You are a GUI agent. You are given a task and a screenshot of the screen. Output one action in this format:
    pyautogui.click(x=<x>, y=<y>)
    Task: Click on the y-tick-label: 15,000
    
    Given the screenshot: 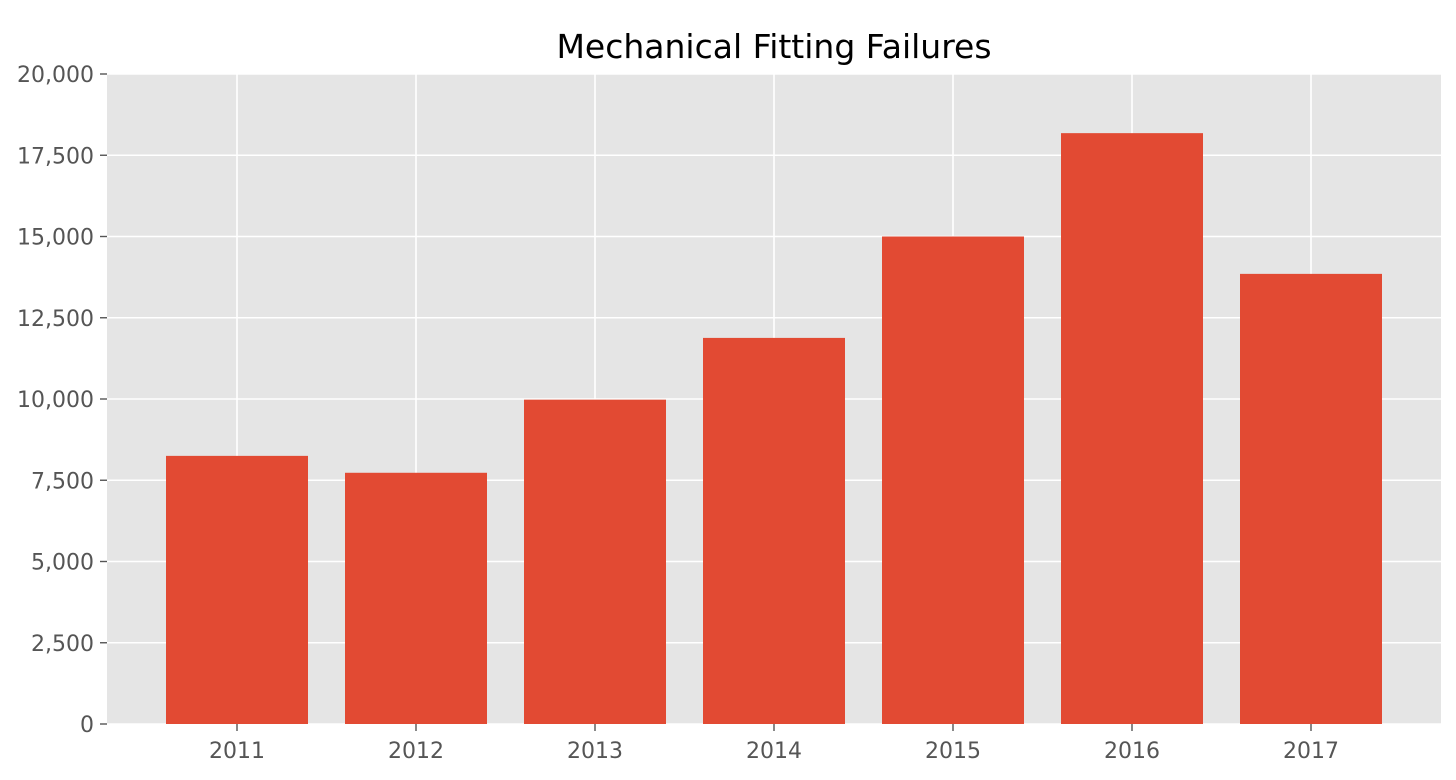 What is the action you would take?
    pyautogui.click(x=55, y=238)
    